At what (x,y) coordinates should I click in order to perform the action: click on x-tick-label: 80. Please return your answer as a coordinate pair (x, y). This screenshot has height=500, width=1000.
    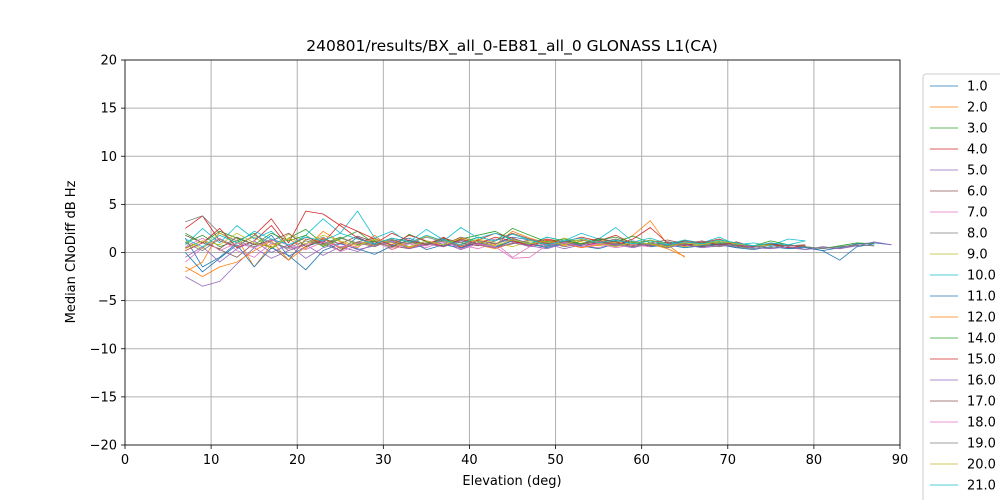
    Looking at the image, I should click on (814, 460).